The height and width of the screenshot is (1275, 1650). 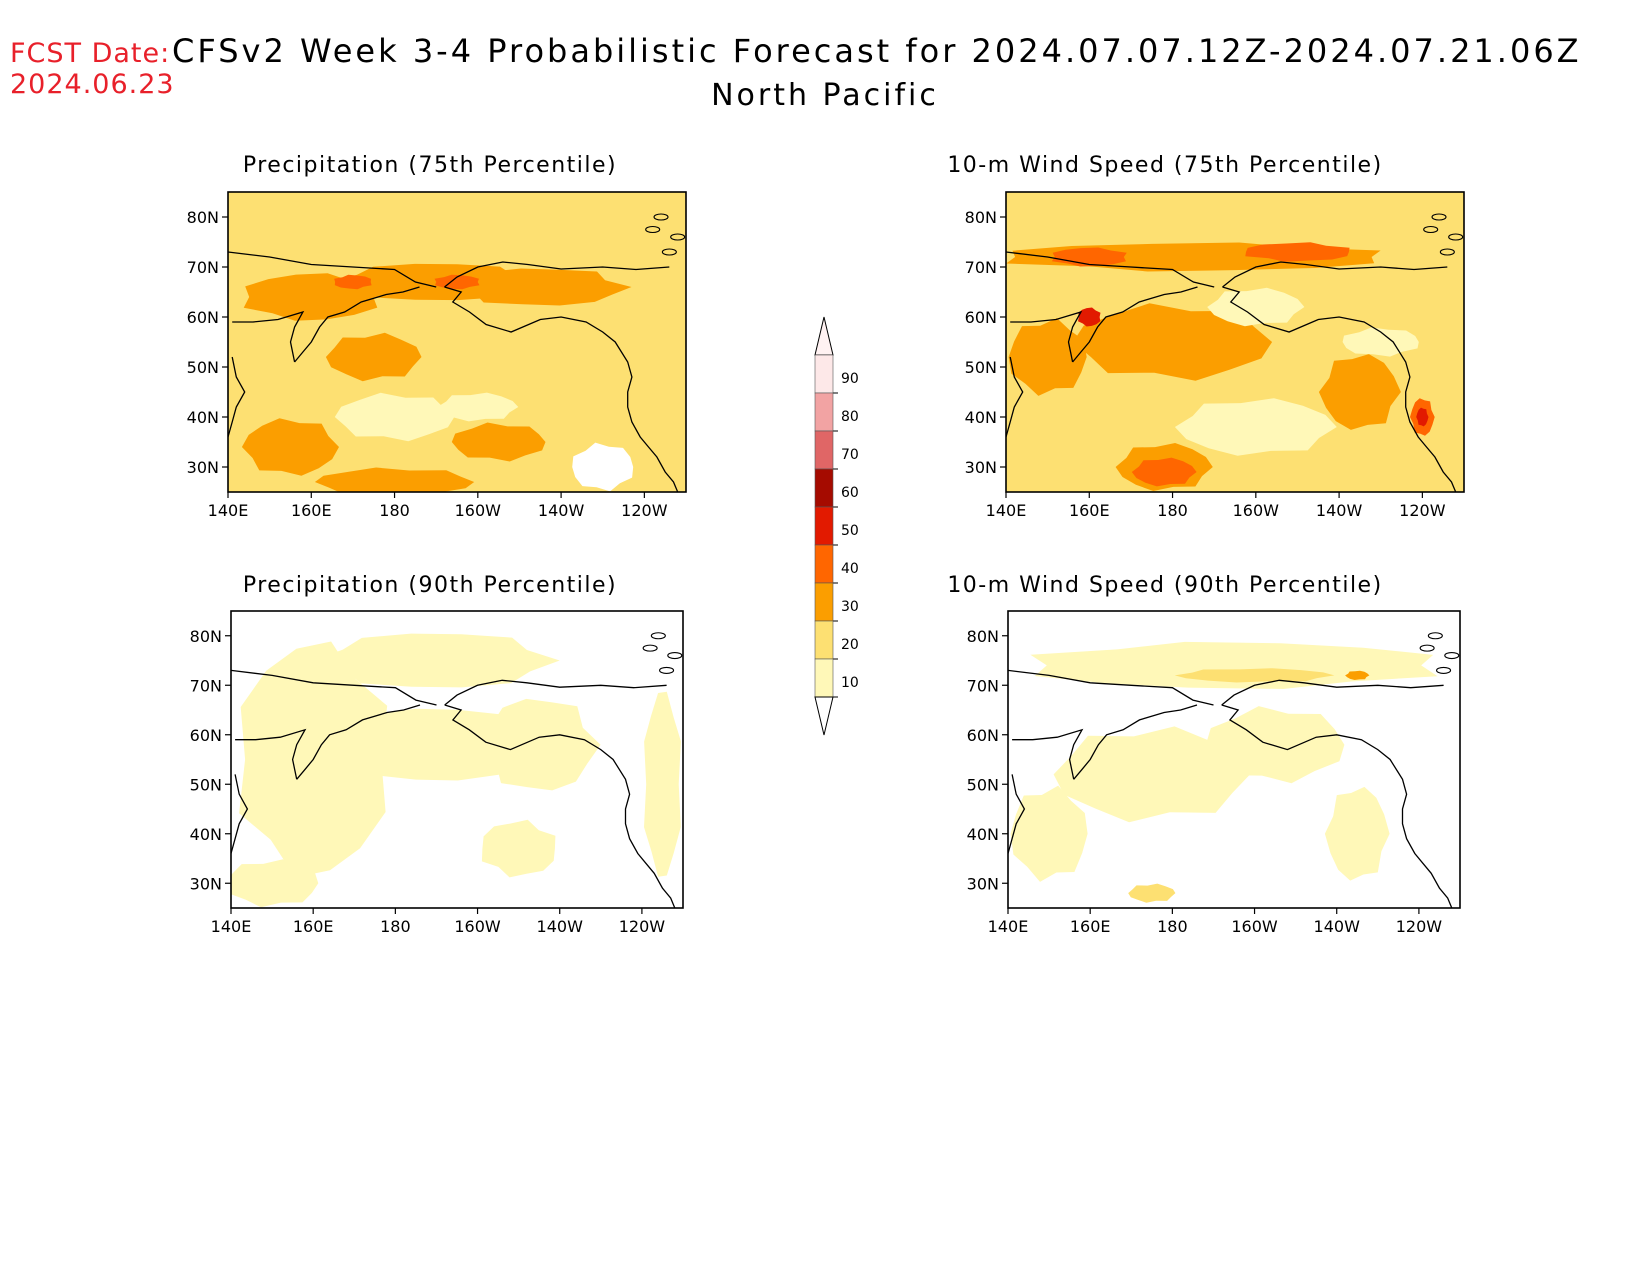 I want to click on colorbar-label: 60, so click(x=850, y=493).